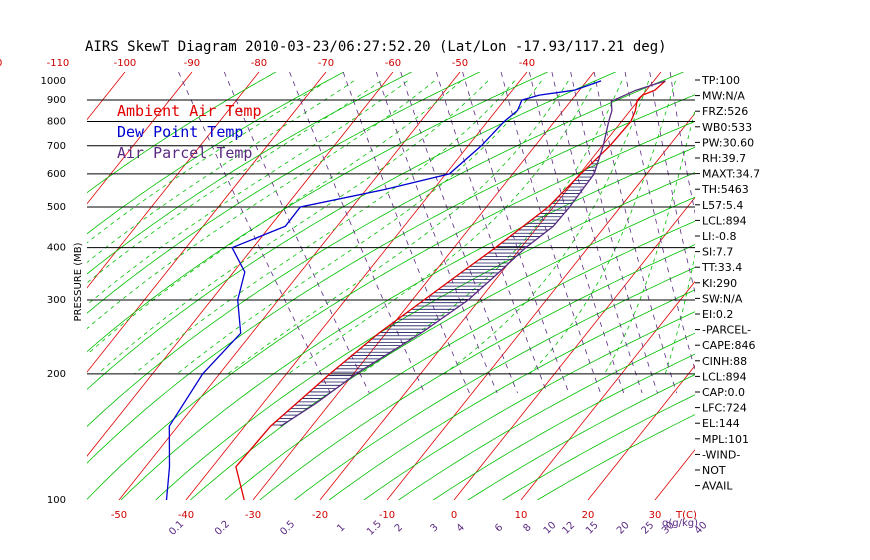 The height and width of the screenshot is (560, 870). I want to click on temp-tick-top: -120, so click(1, 63).